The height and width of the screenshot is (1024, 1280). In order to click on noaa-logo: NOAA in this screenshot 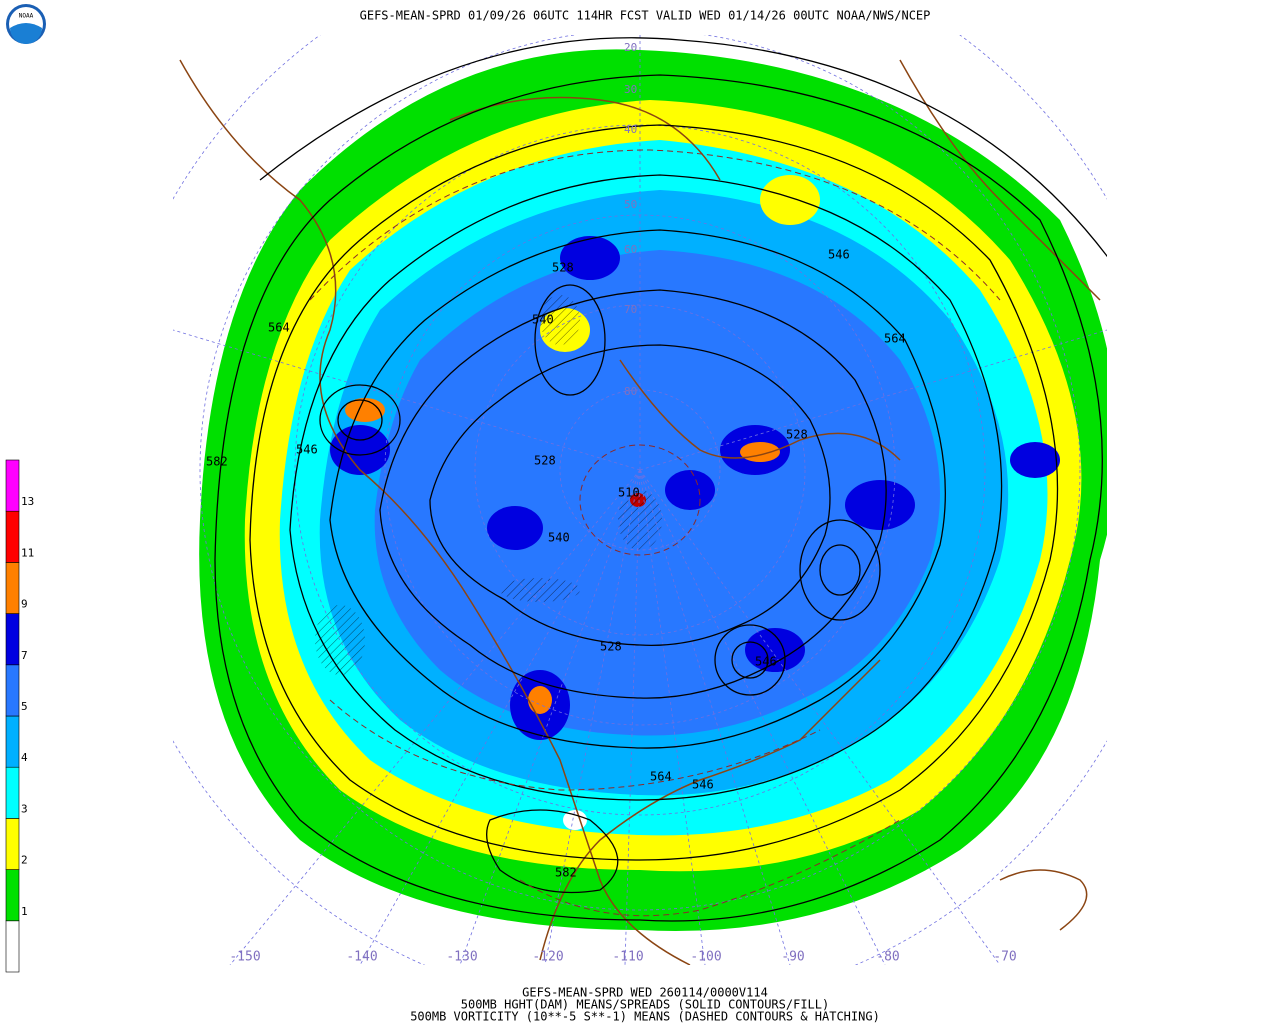, I will do `click(26, 24)`.